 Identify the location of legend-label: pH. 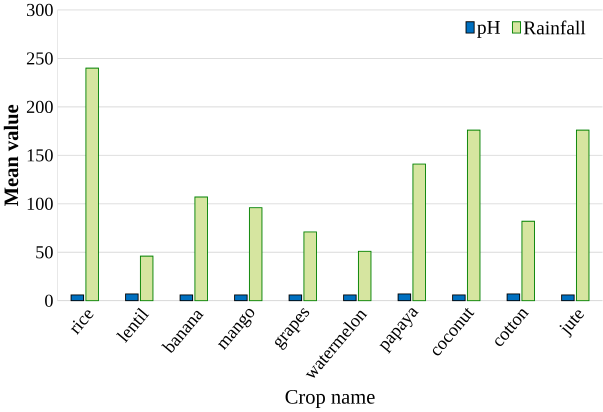
(488, 29).